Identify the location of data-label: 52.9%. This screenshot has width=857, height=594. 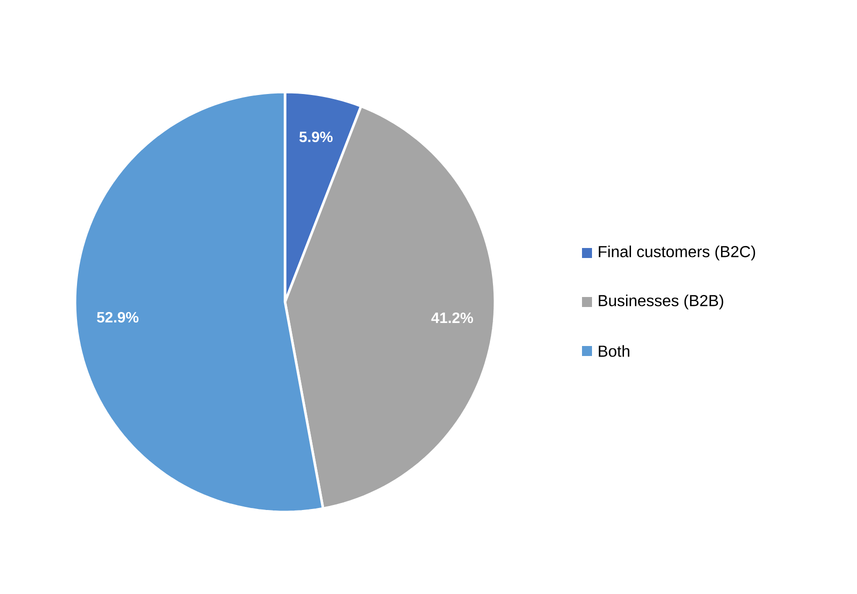
(117, 317).